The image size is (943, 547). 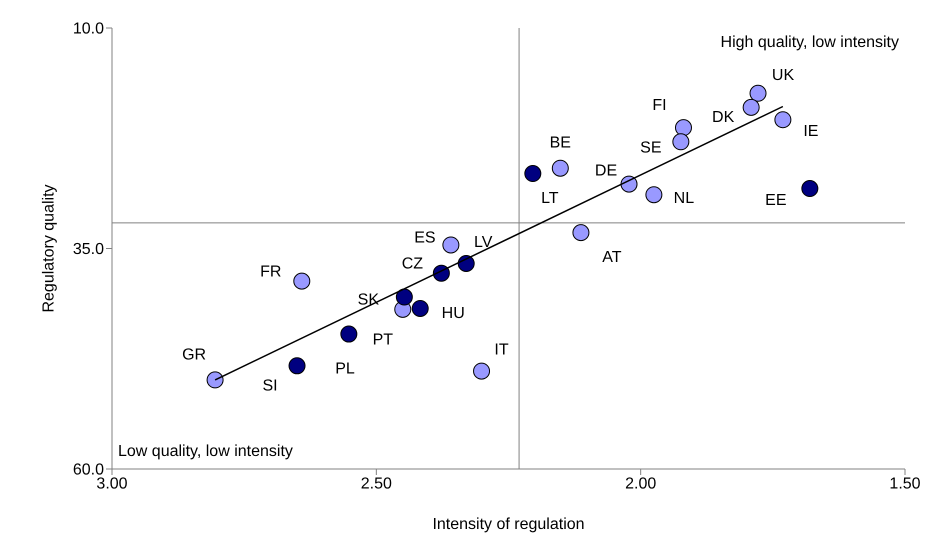 I want to click on annotation: AT, so click(x=612, y=257).